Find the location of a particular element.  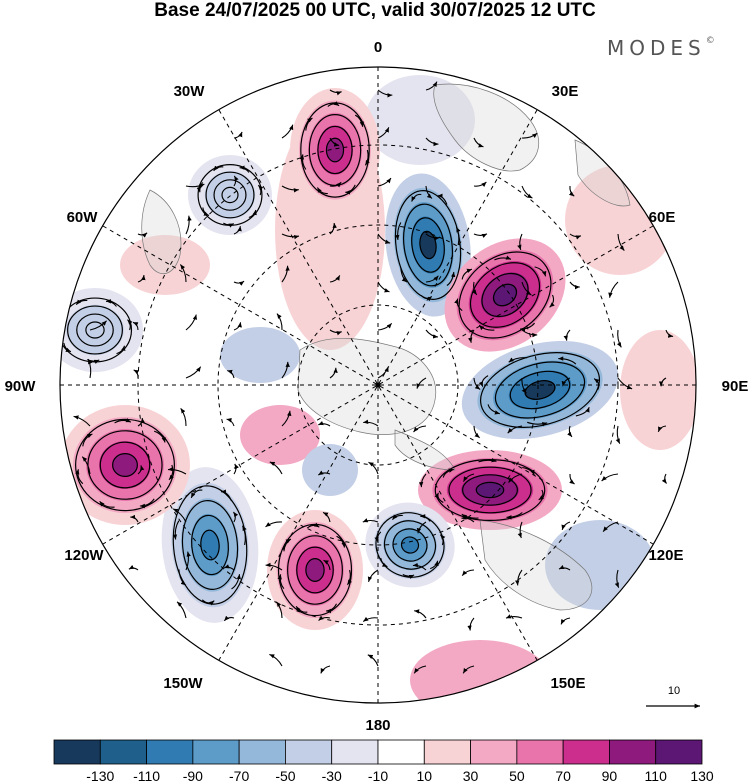

lon-label-60w: 60W is located at coordinates (83, 217).